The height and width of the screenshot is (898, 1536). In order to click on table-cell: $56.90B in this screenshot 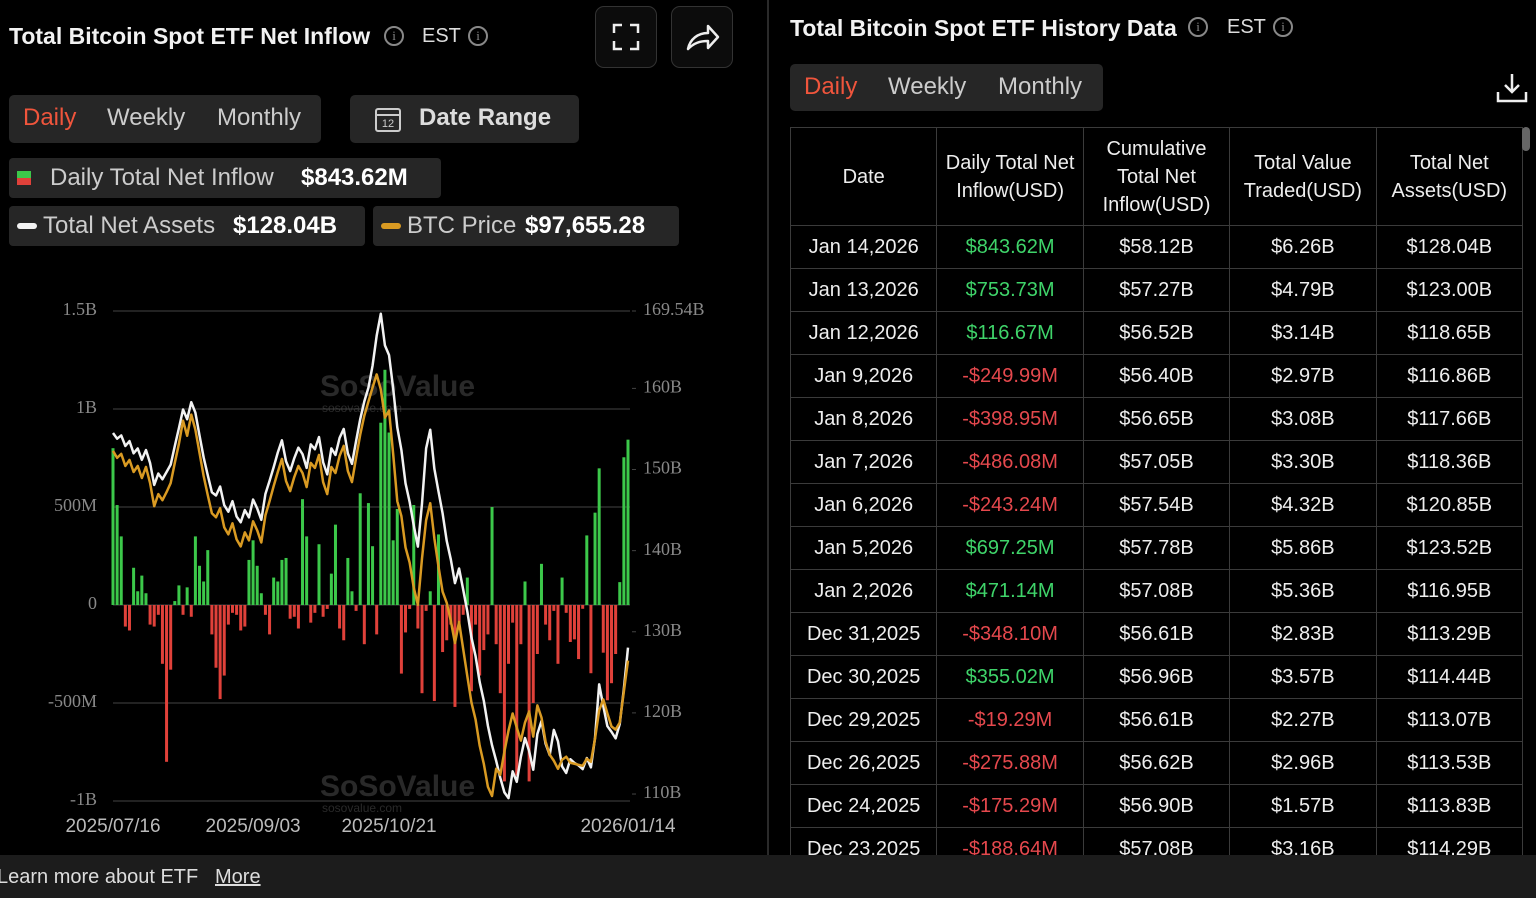, I will do `click(1156, 806)`.